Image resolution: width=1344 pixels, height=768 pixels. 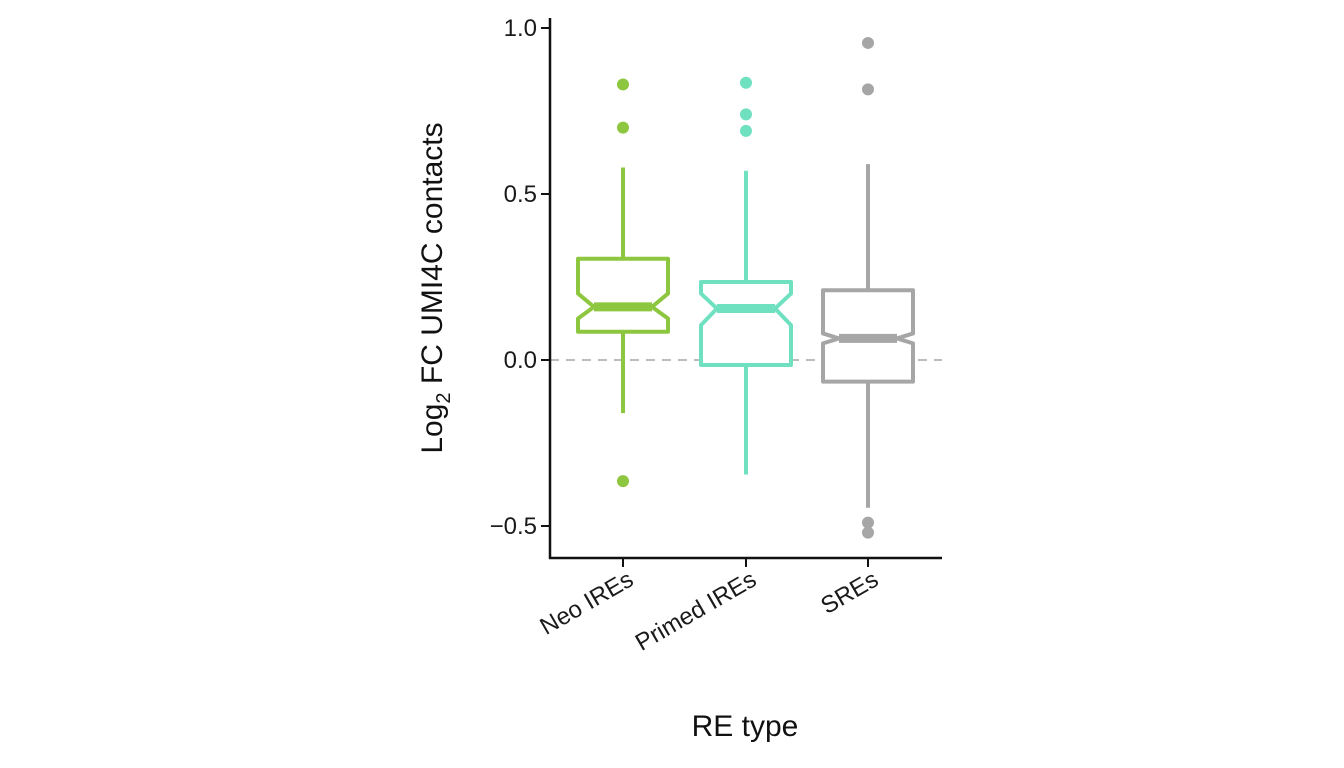 What do you see at coordinates (432, 429) in the screenshot?
I see `y-axis-title-log: Log` at bounding box center [432, 429].